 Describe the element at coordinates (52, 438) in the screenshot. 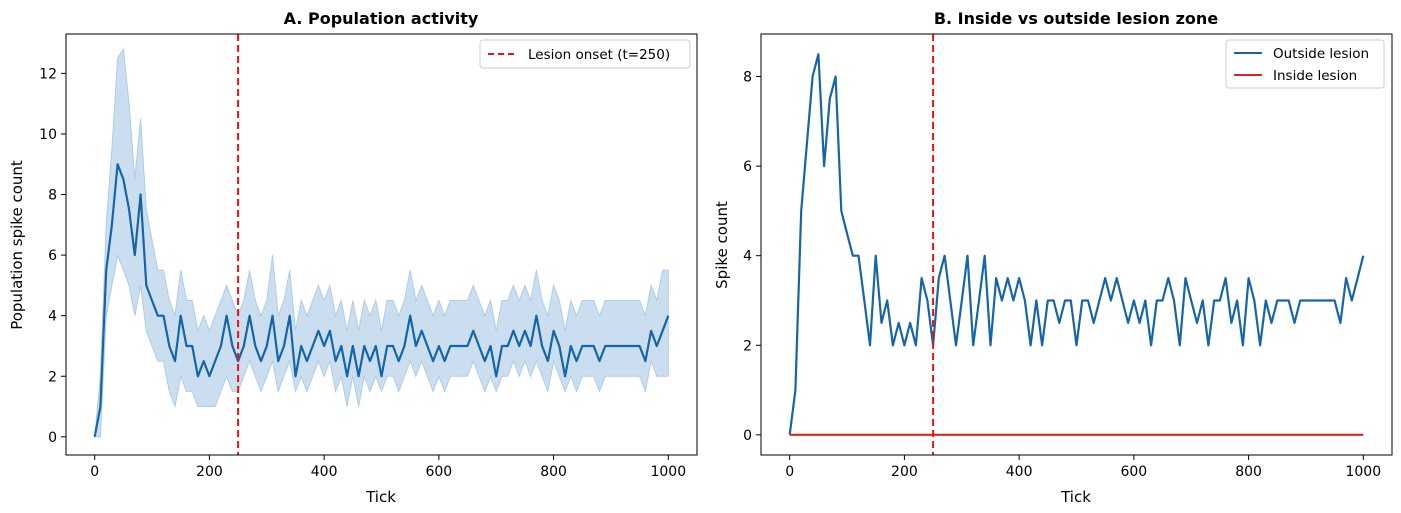

I see `panel-a-y-tick-label: 0` at that location.